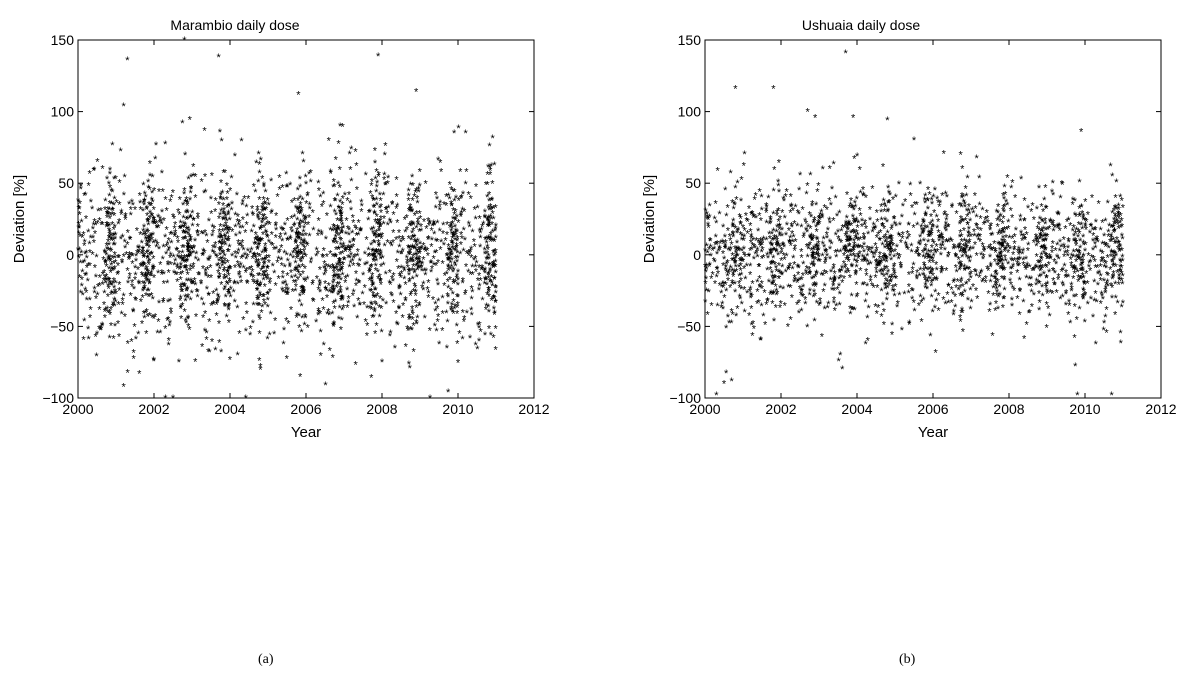 Image resolution: width=1194 pixels, height=676 pixels. I want to click on y-tick-label: 50, so click(66, 183).